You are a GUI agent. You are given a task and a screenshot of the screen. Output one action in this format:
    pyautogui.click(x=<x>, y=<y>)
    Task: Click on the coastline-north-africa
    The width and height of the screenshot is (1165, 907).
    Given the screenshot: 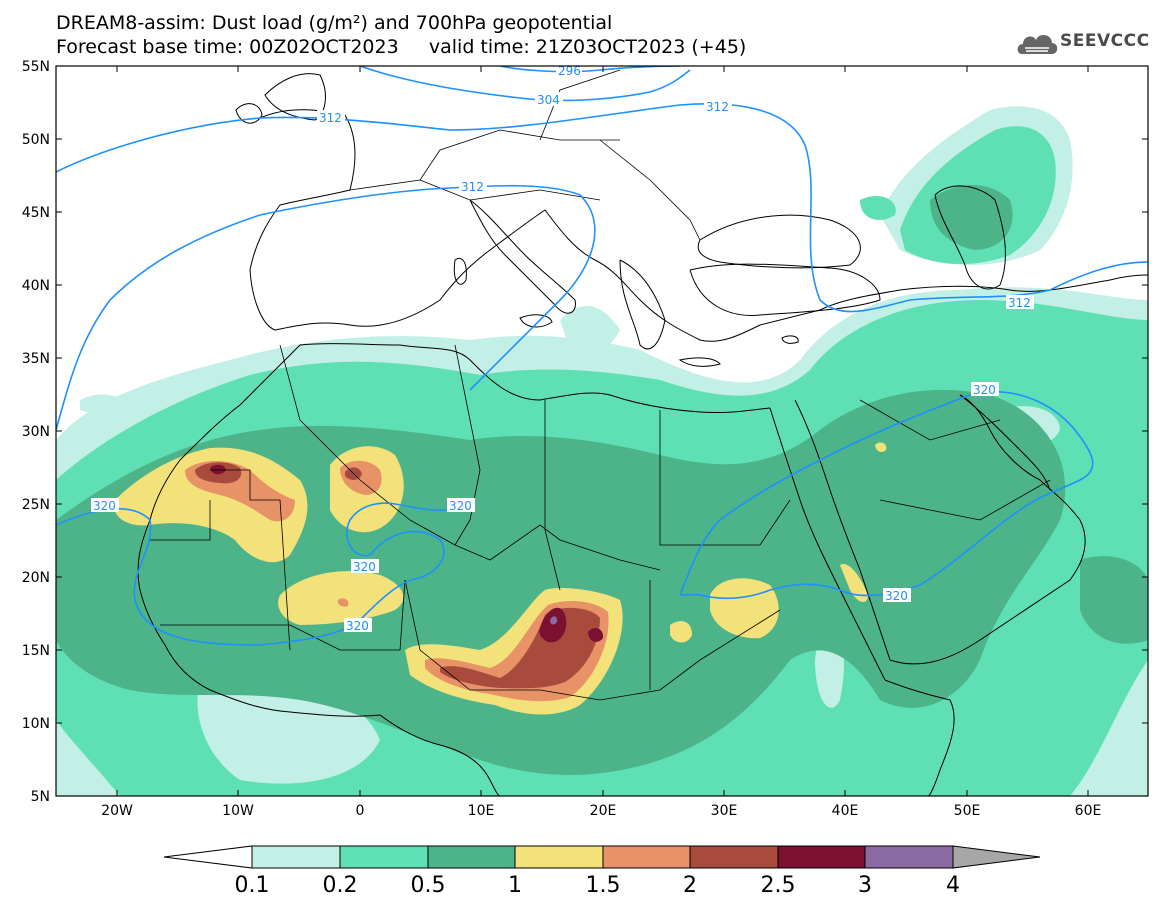 What is the action you would take?
    pyautogui.click(x=505, y=378)
    